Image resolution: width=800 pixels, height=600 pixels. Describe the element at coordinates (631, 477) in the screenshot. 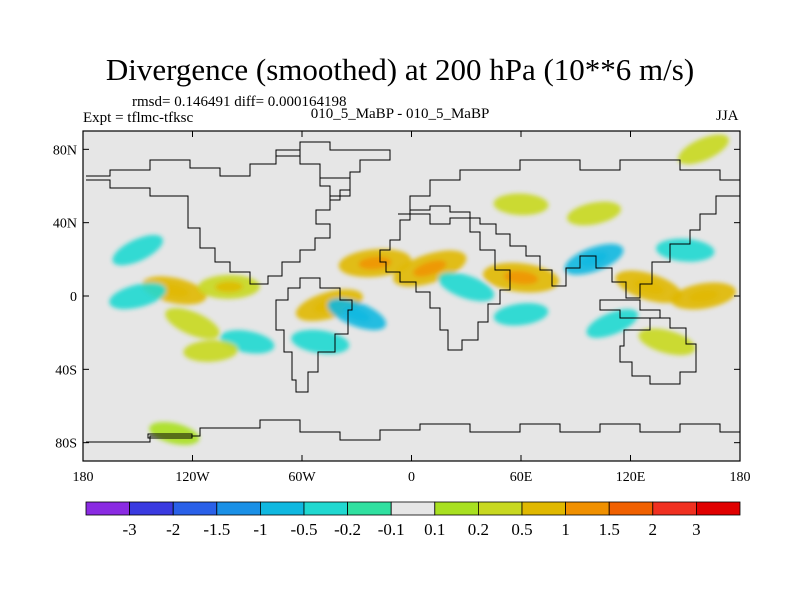

I see `x-tick-label: 120E` at that location.